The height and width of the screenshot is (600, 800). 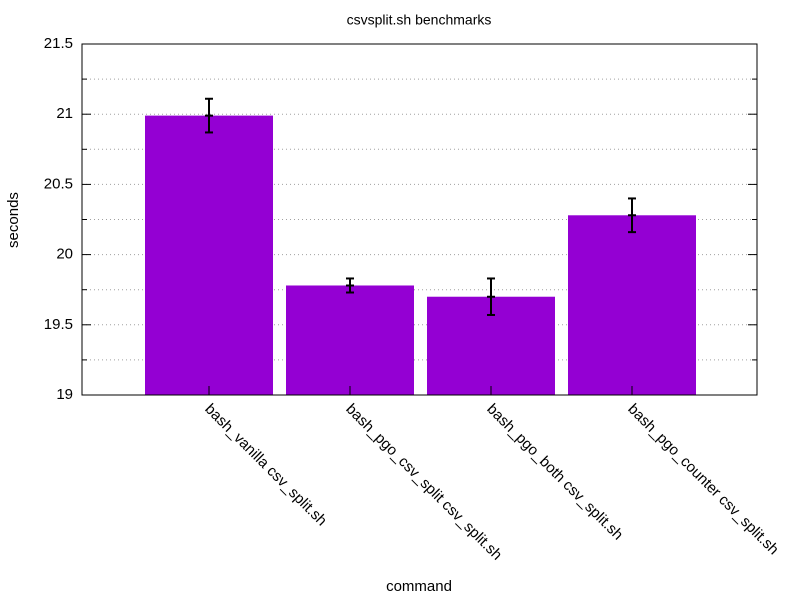 What do you see at coordinates (554, 472) in the screenshot?
I see `x-tick-label: bash_pgo_both csv_split.sh` at bounding box center [554, 472].